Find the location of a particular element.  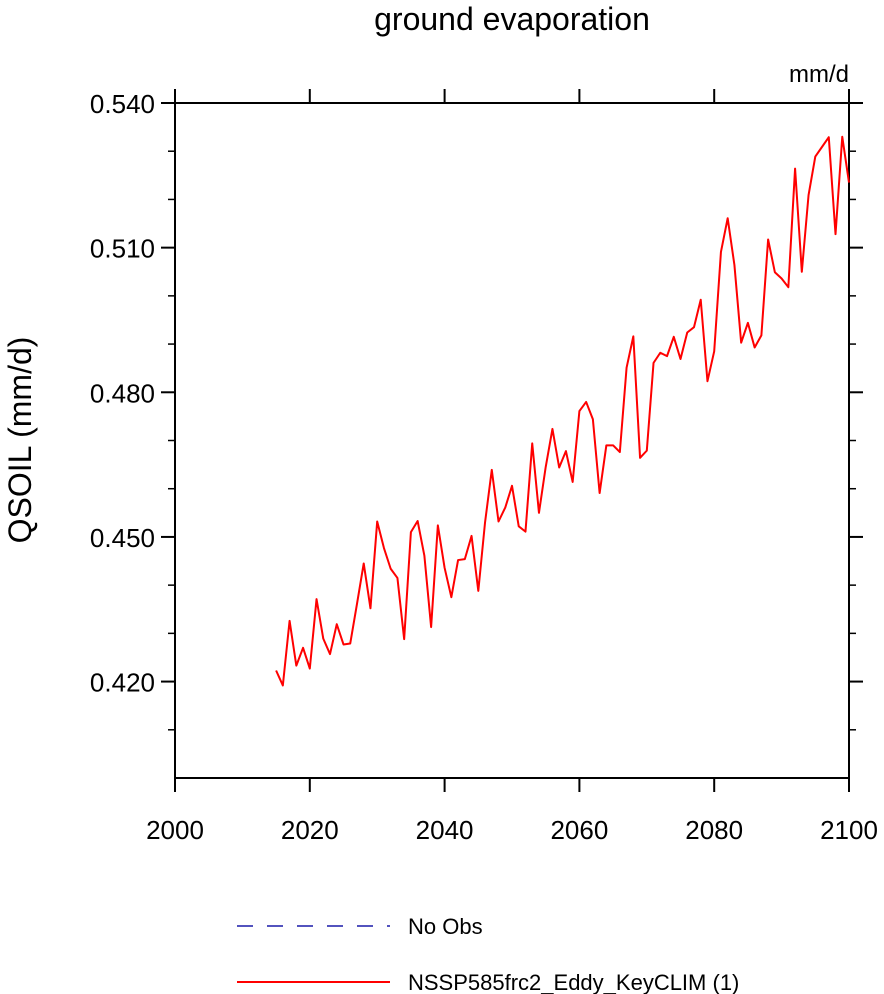

y-tick-label: 0.540 is located at coordinates (122, 104).